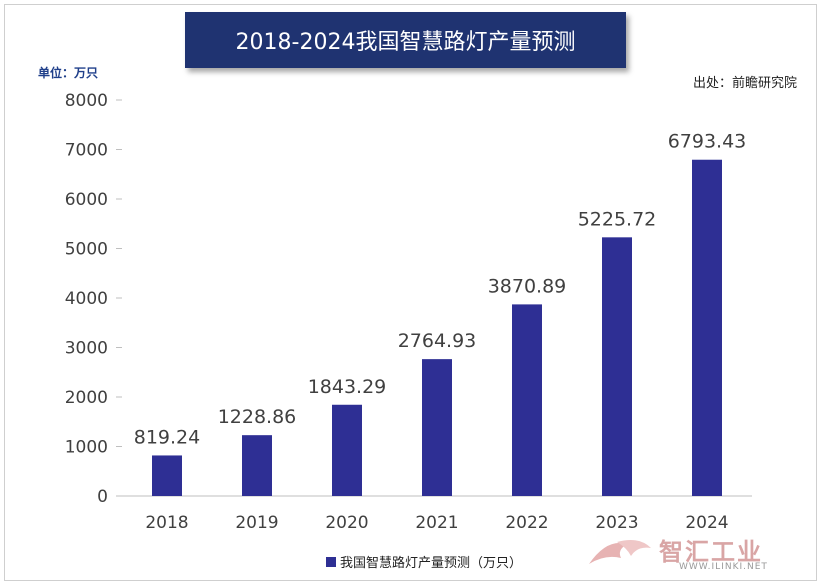 Image resolution: width=821 pixels, height=585 pixels. What do you see at coordinates (707, 142) in the screenshot?
I see `data-label: 6793.43` at bounding box center [707, 142].